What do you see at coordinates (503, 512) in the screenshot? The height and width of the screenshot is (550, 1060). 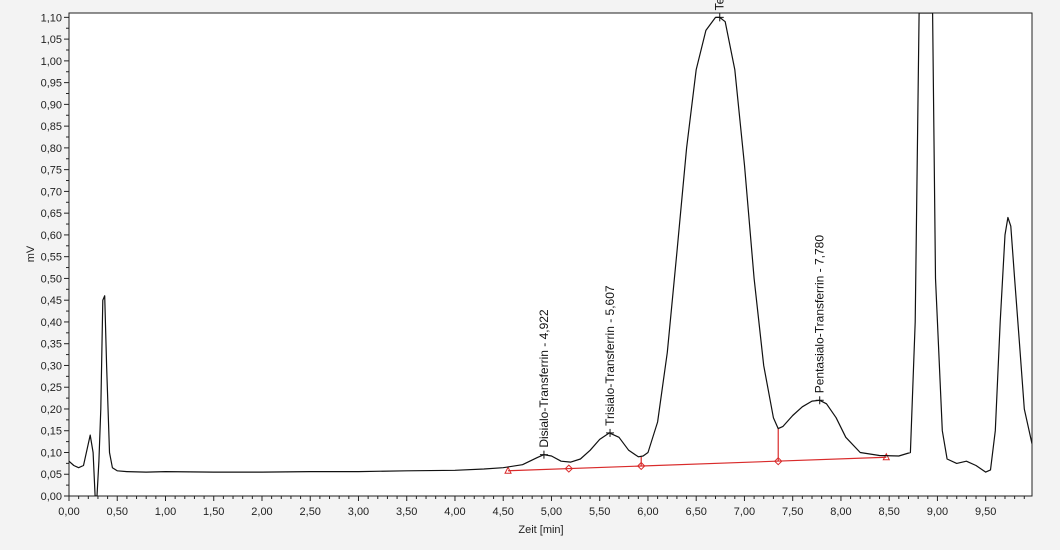 I see `x-tick-label: 4,50` at bounding box center [503, 512].